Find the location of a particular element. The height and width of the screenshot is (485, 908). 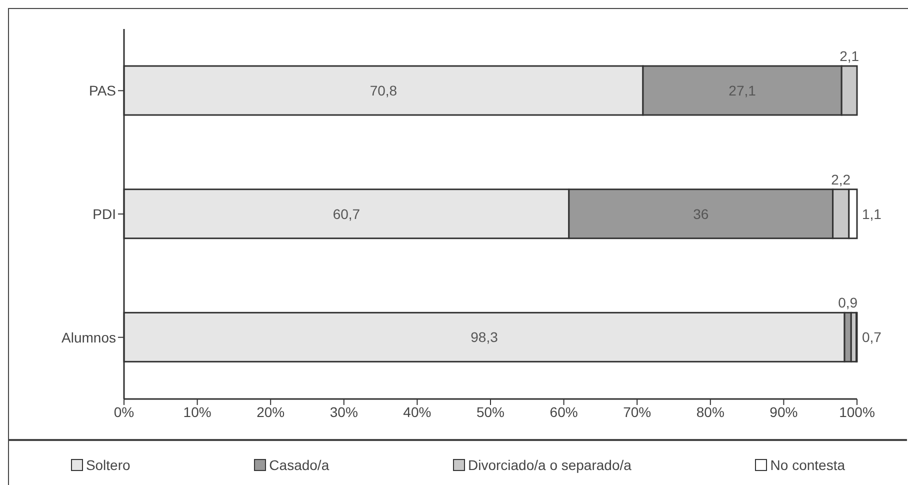

data-label: 70,8 is located at coordinates (384, 90).